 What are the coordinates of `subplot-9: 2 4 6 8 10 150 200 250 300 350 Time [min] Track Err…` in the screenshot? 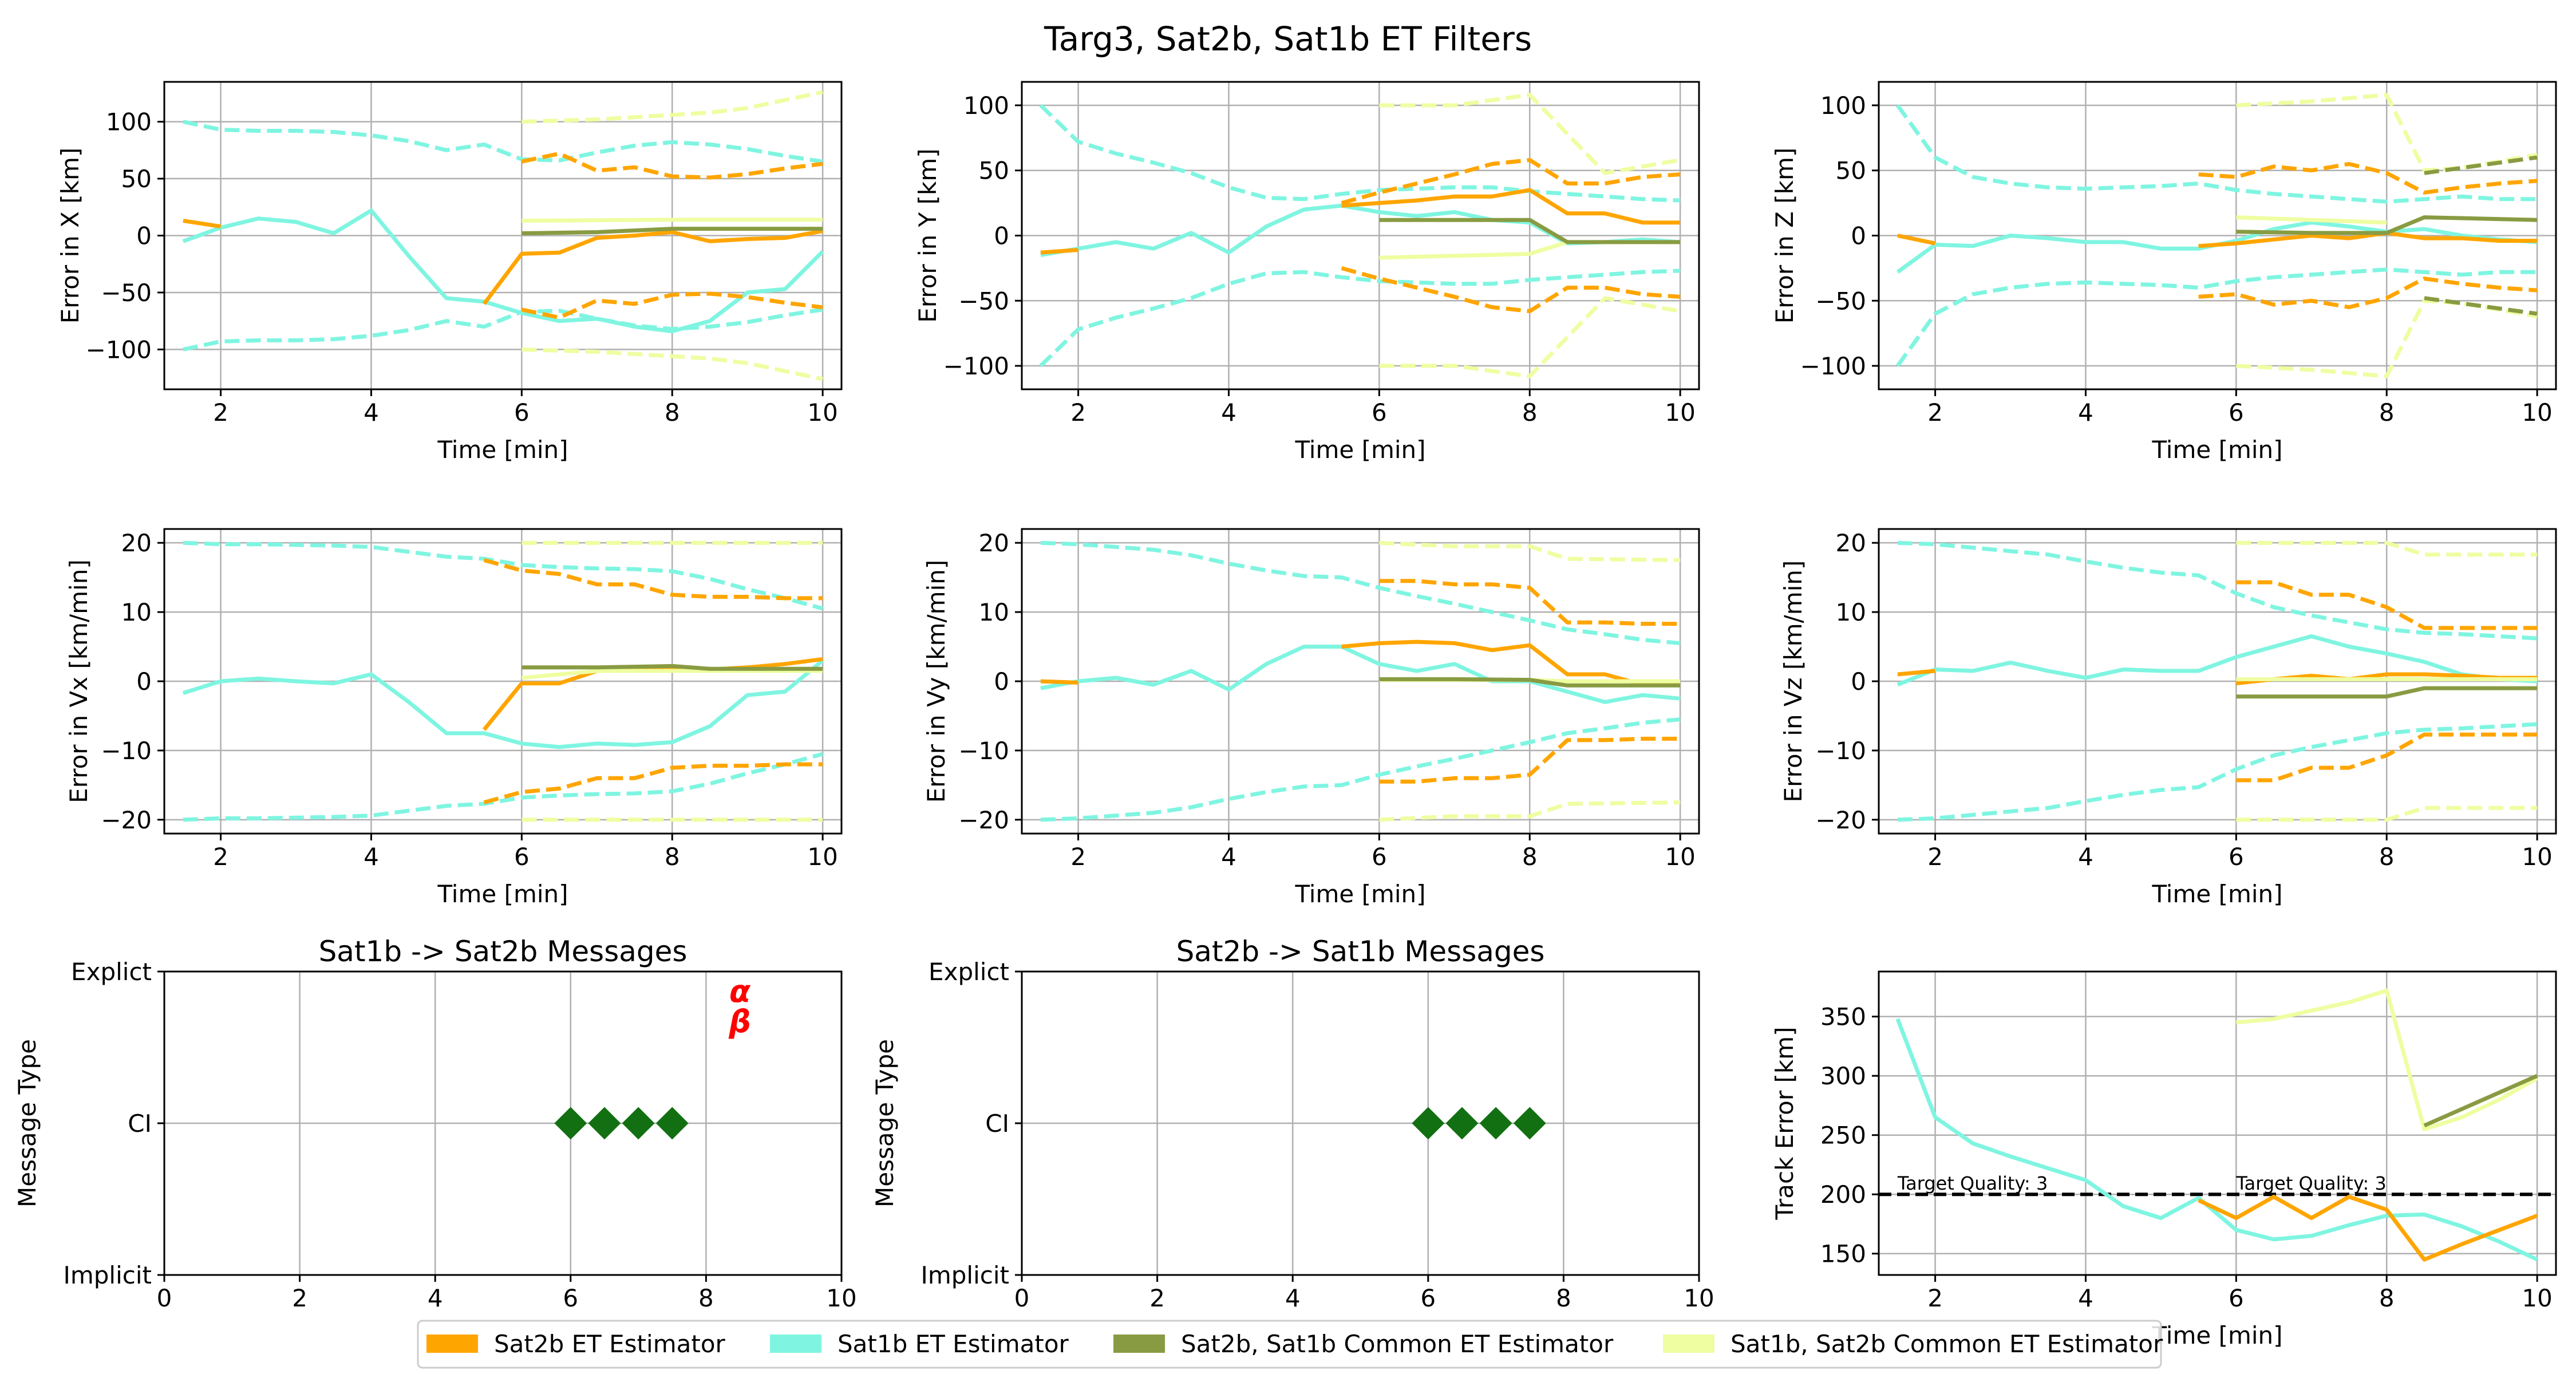 It's located at (2164, 1159).